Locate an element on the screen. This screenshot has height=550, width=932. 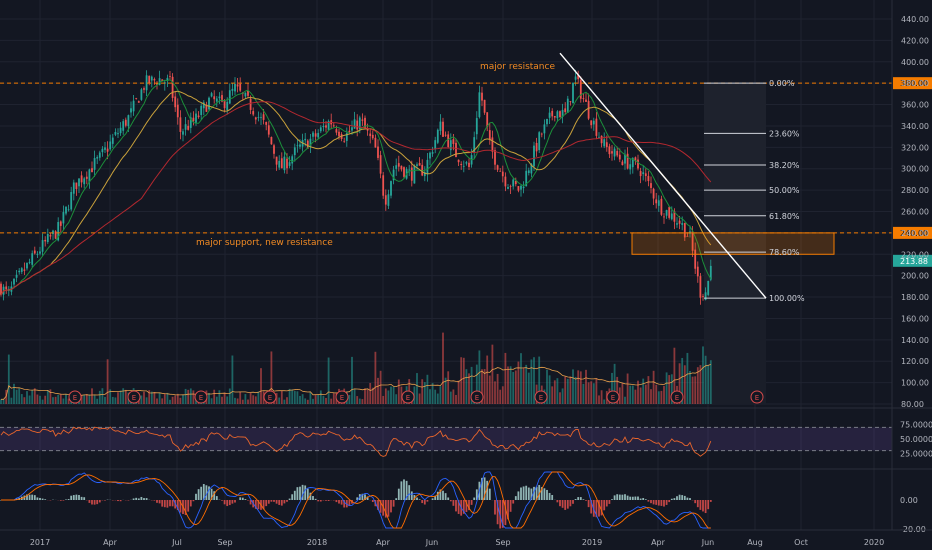
level-label: 240.00 is located at coordinates (914, 233).